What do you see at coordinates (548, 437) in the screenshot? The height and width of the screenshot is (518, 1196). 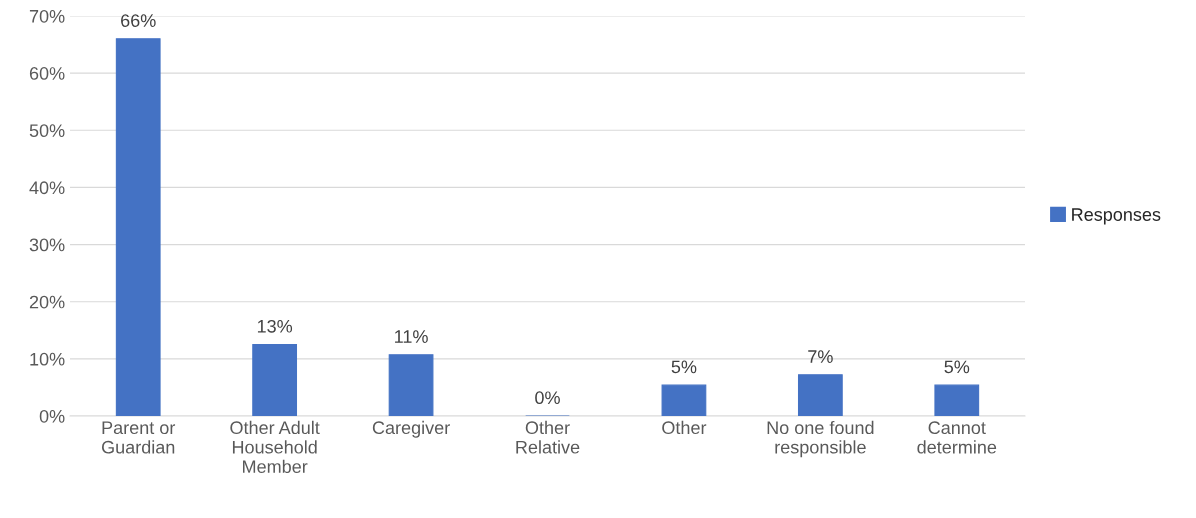 I see `x-tick-label: Other Relative` at bounding box center [548, 437].